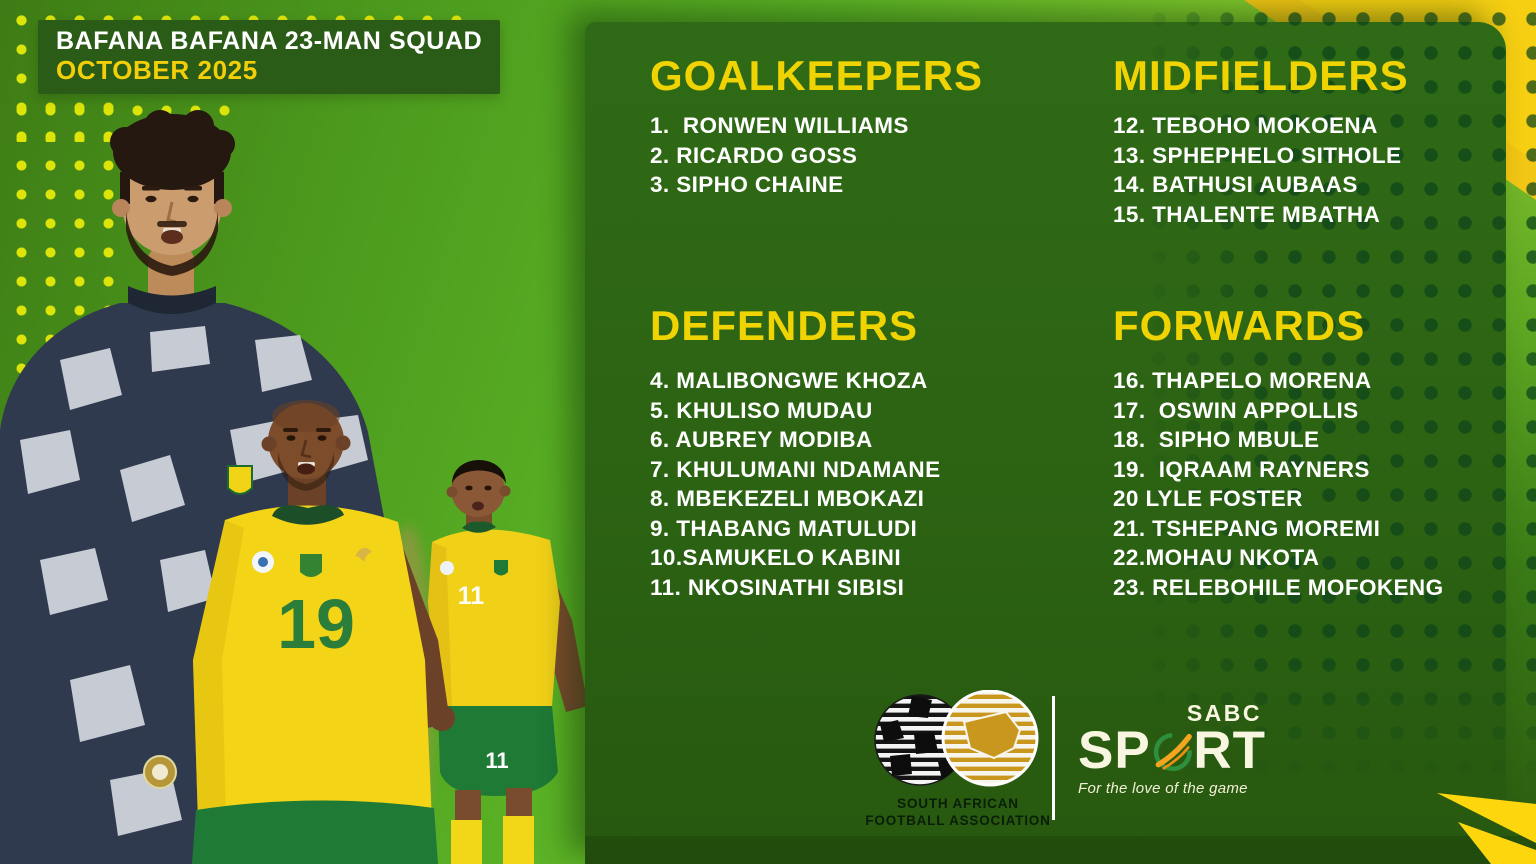  Describe the element at coordinates (1208, 498) in the screenshot. I see `player-row: 20 LYLE FOSTER` at that location.